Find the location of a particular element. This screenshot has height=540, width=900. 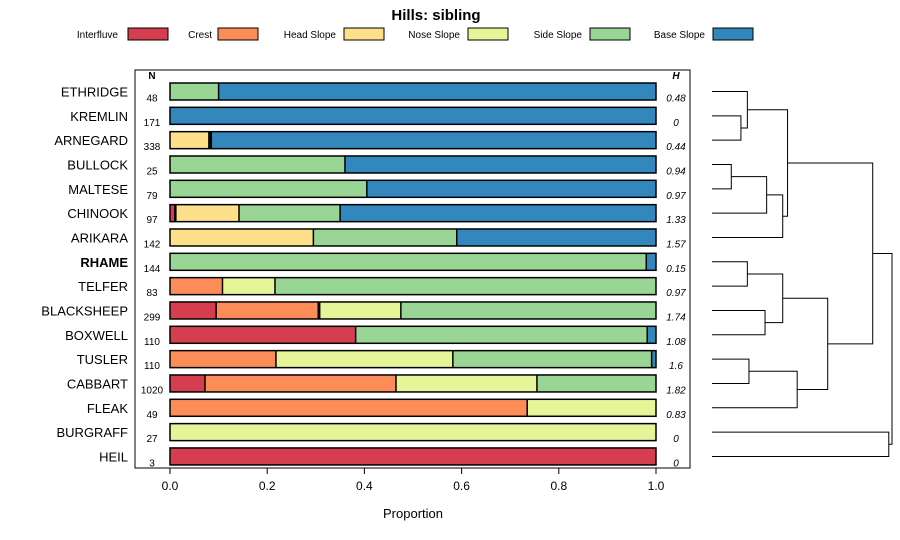

row-n-value: 48 is located at coordinates (152, 99).